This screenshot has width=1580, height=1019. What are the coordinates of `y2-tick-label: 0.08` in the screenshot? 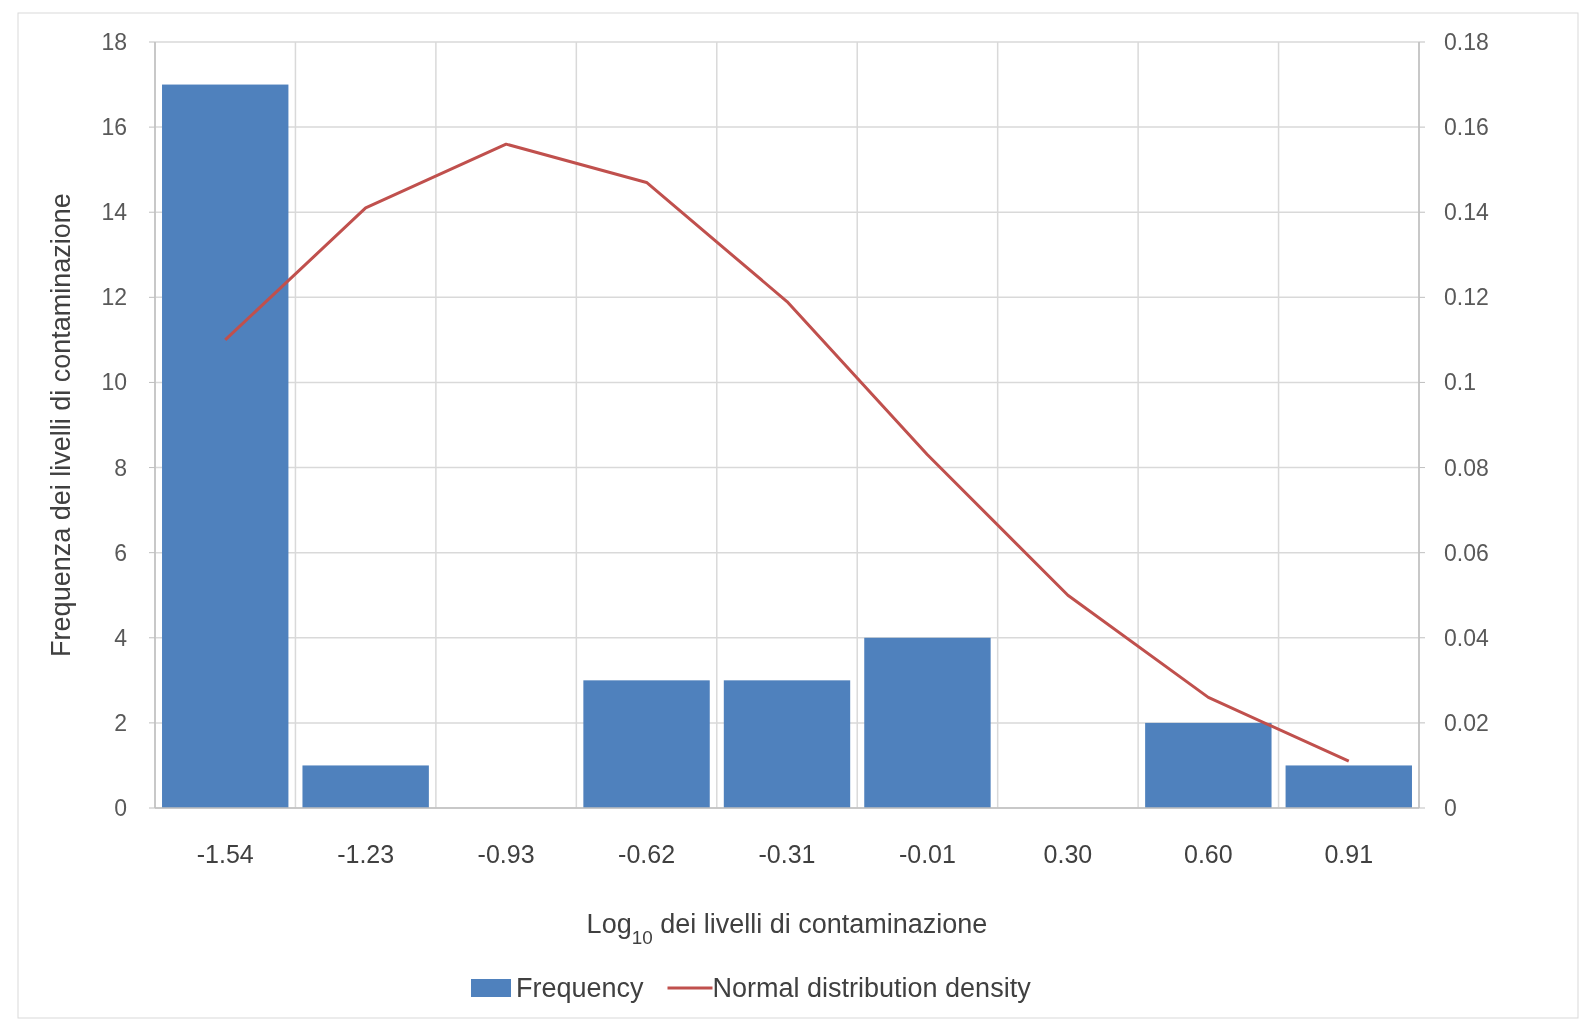 It's located at (1466, 467).